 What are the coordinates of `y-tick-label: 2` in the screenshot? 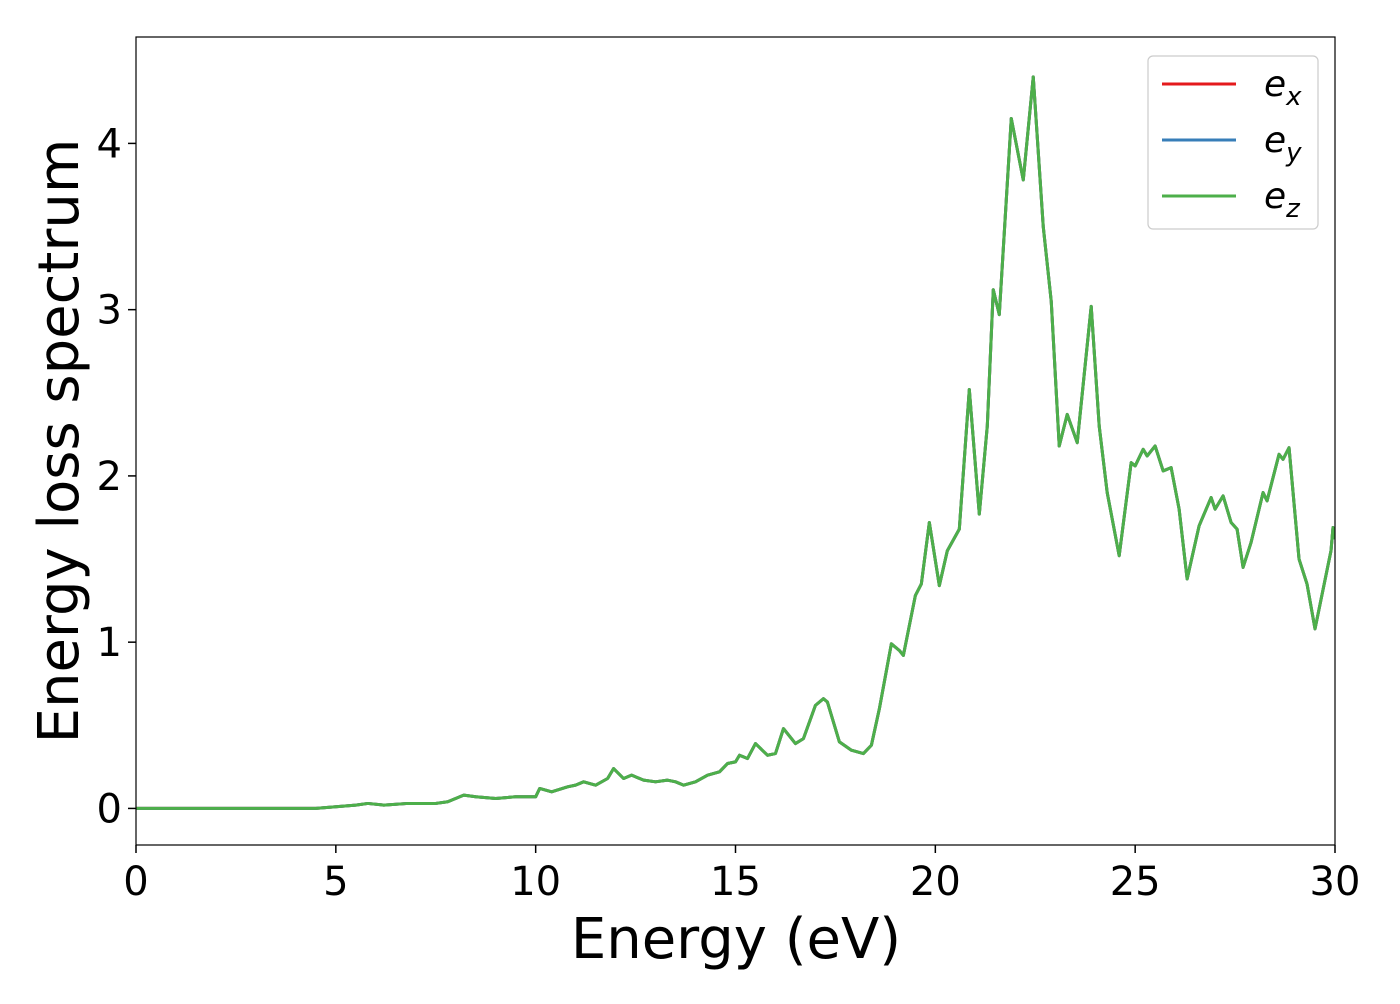 It's located at (109, 477).